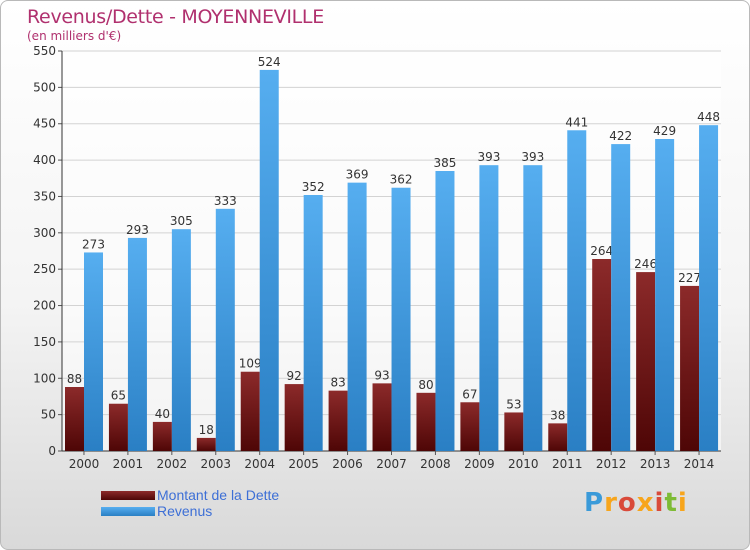 The image size is (750, 550). I want to click on x-tick-label: 2006, so click(347, 464).